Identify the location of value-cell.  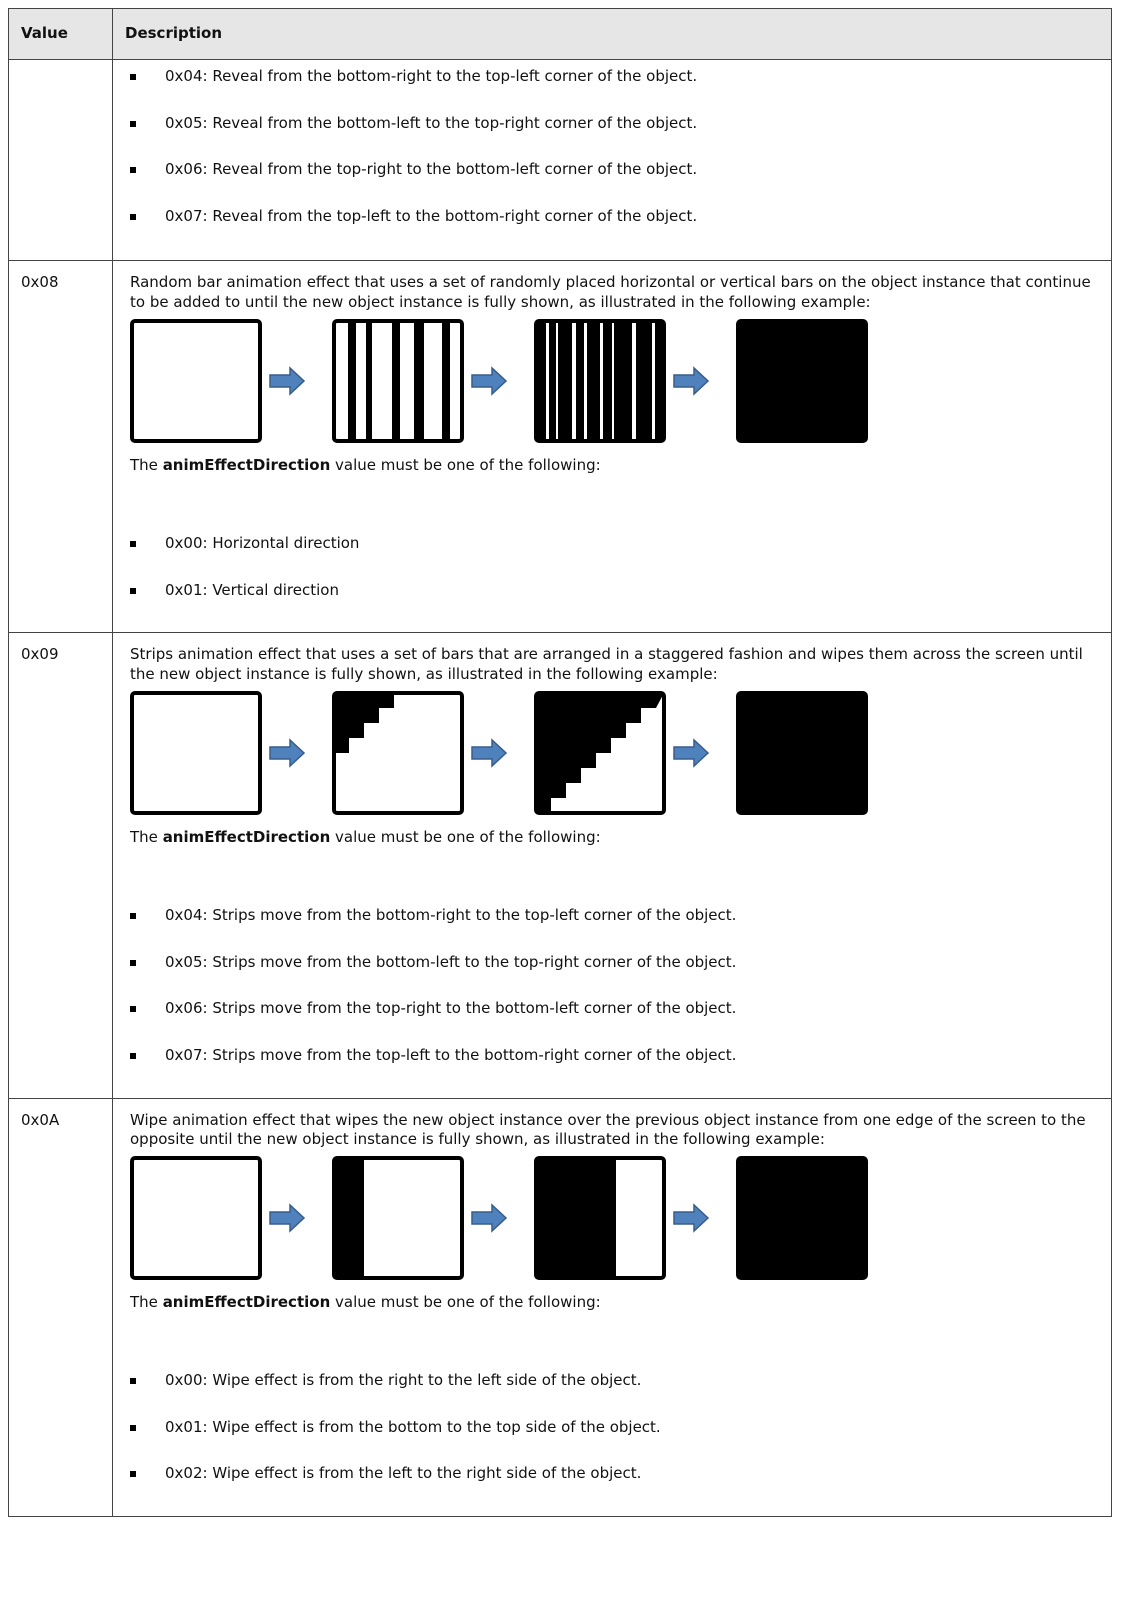
(60, 160).